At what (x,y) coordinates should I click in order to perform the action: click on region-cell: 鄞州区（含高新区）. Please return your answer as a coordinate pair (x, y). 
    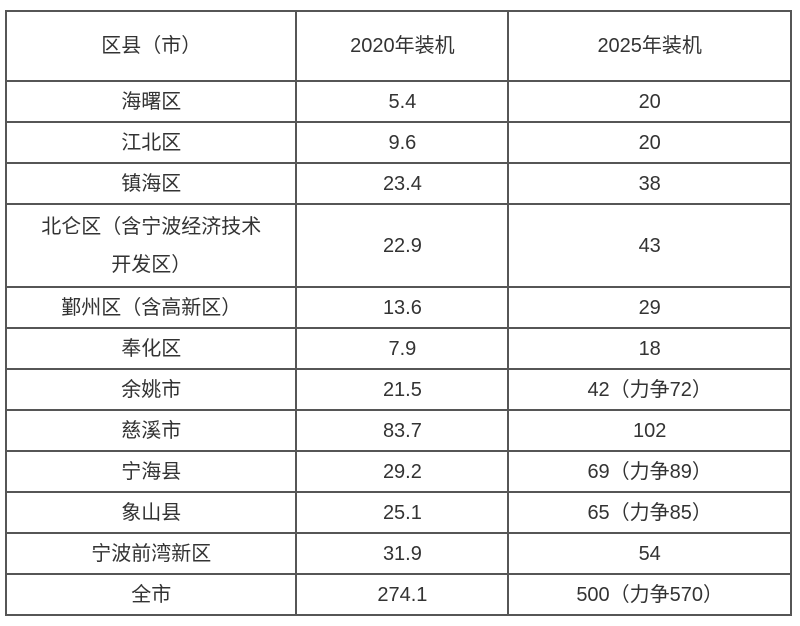
    Looking at the image, I should click on (151, 307).